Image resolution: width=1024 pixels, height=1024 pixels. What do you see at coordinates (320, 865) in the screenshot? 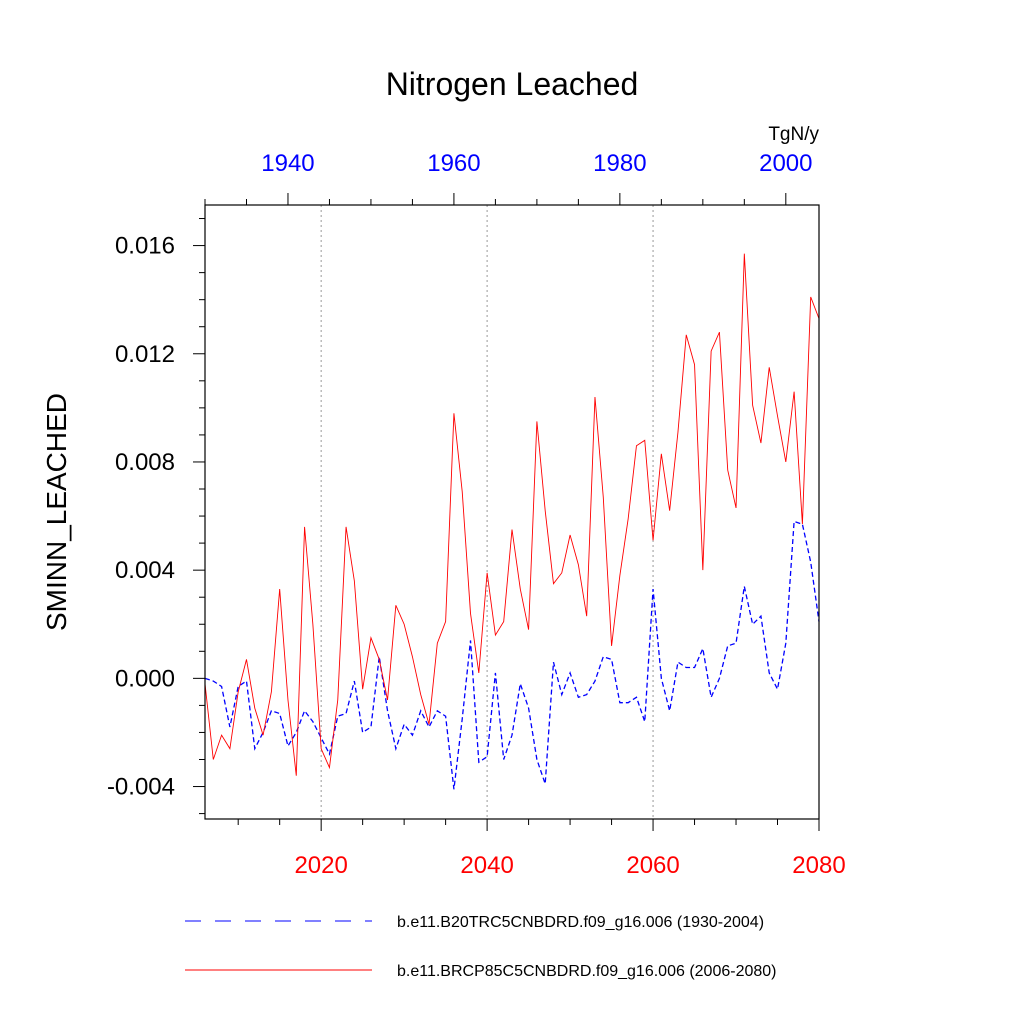
I see `bottom-tick-label: 2020` at bounding box center [320, 865].